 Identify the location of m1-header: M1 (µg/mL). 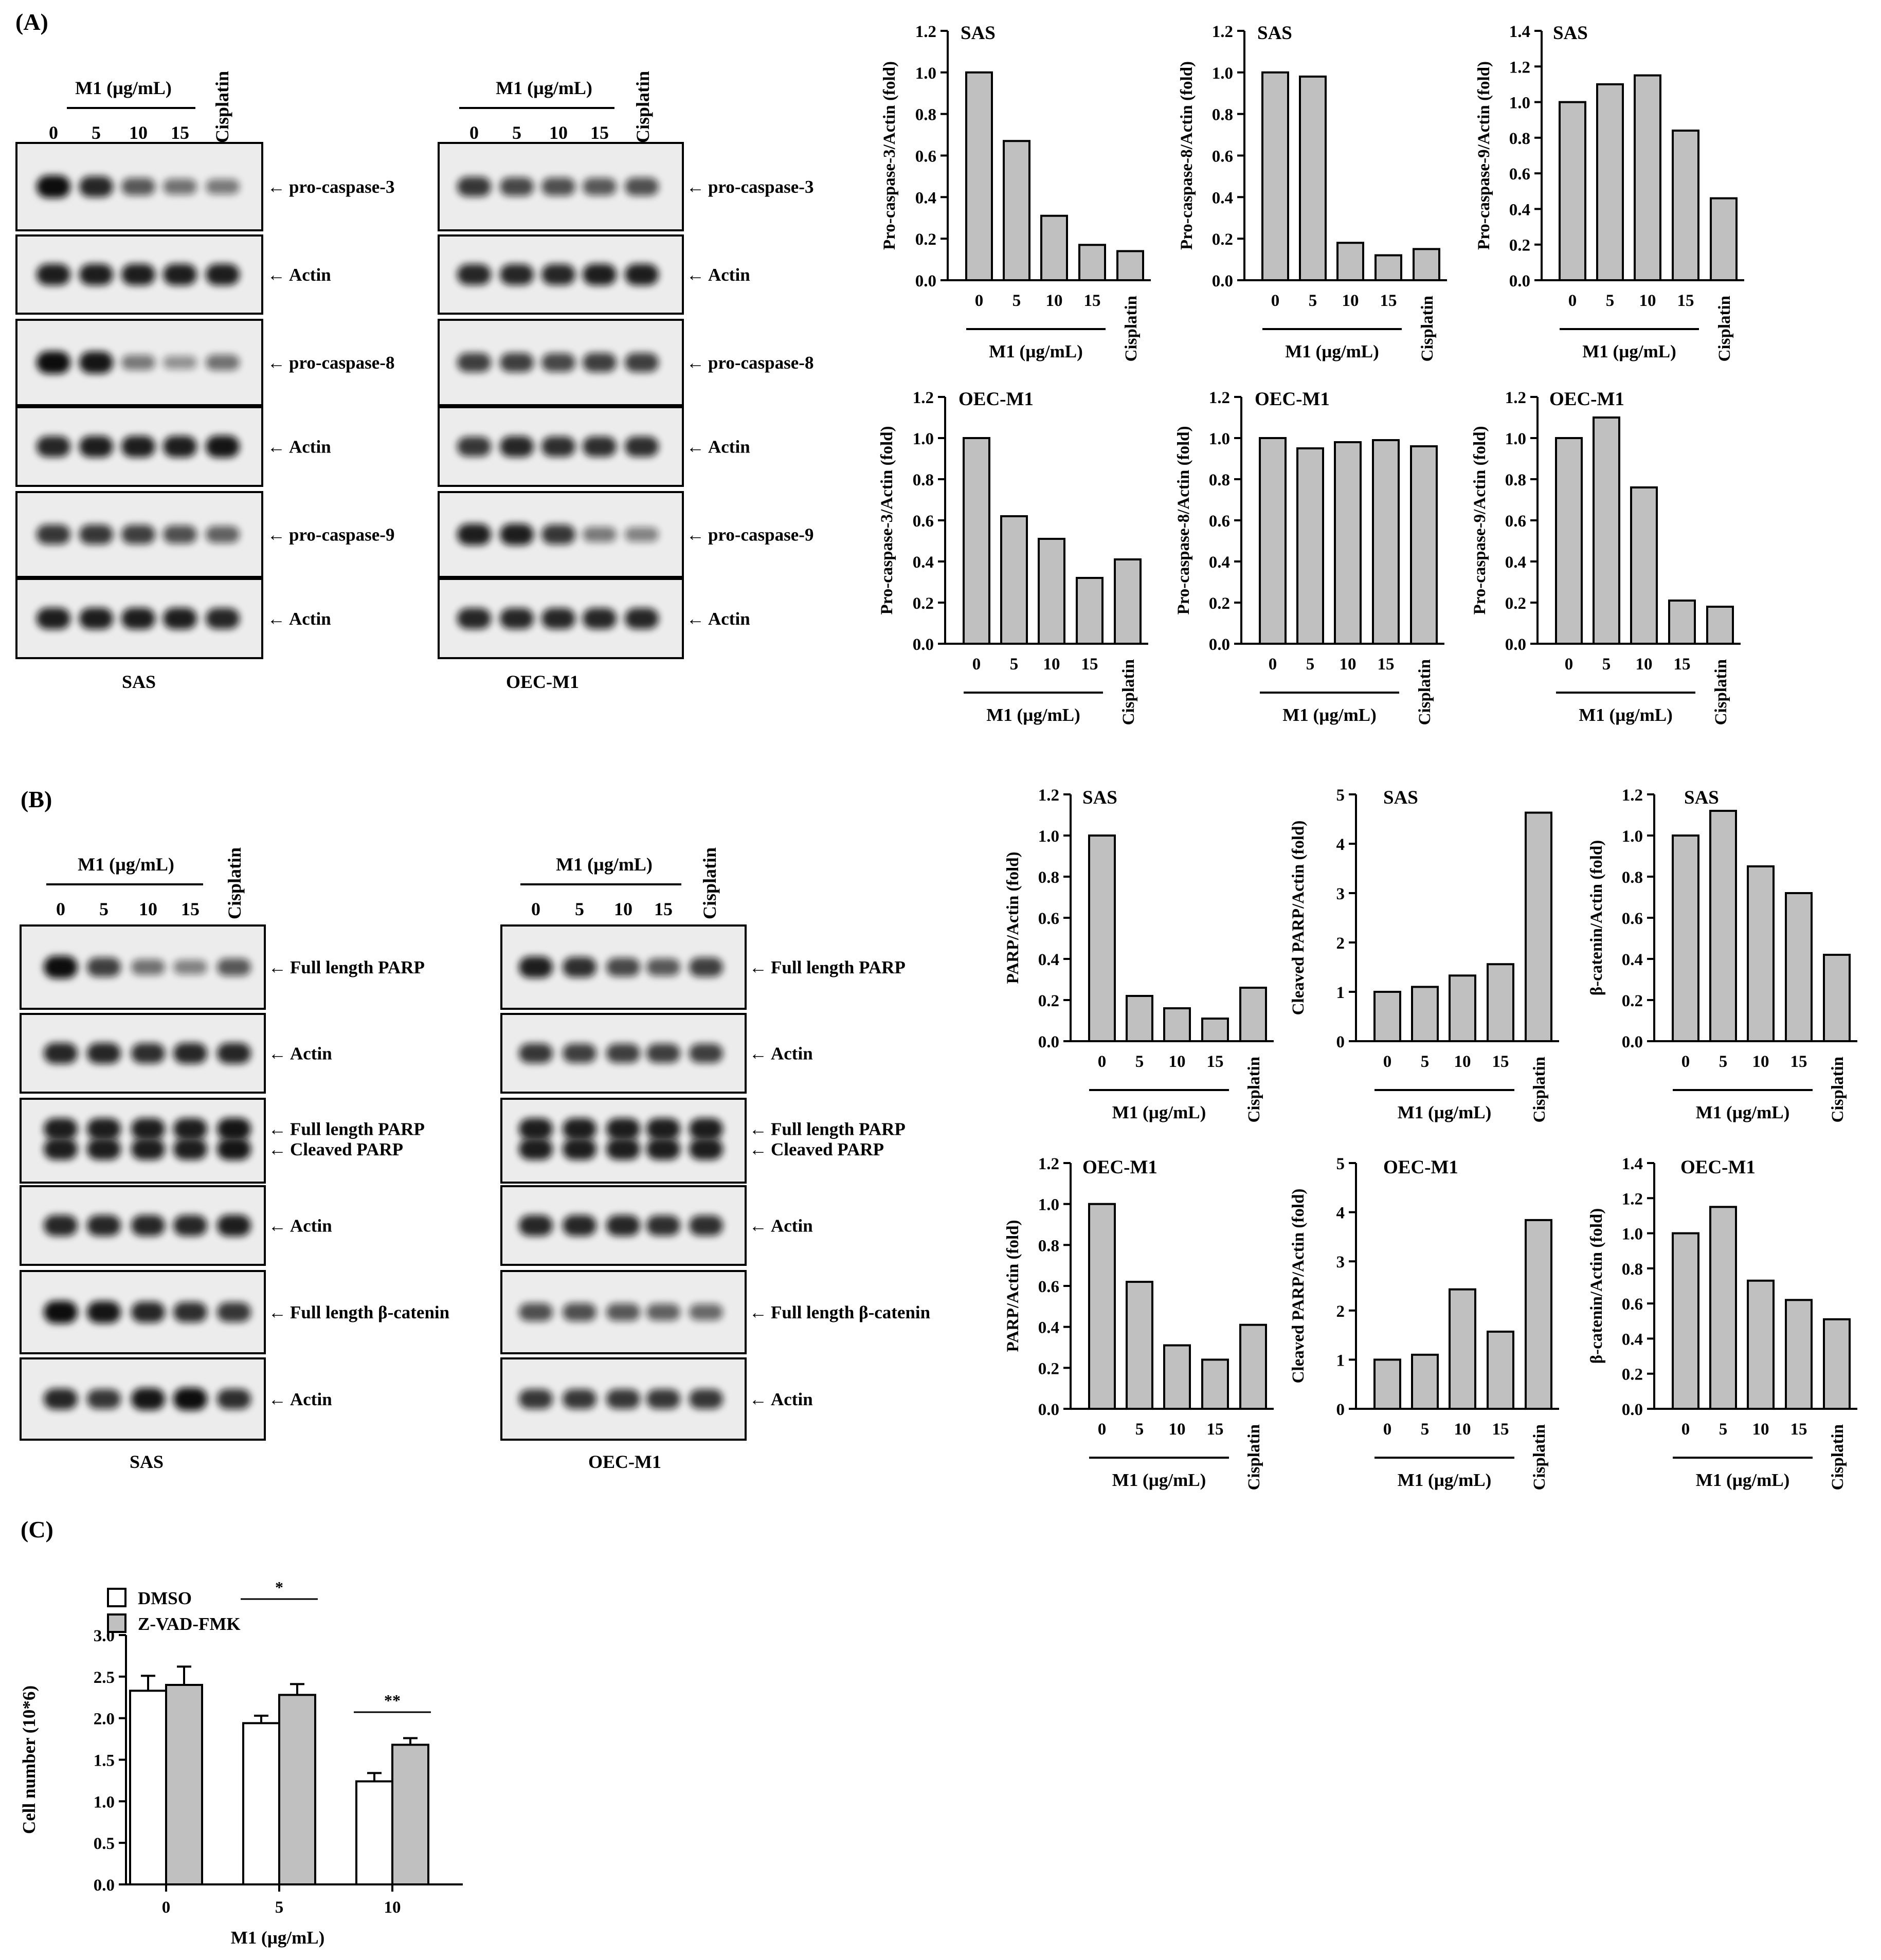
(544, 88).